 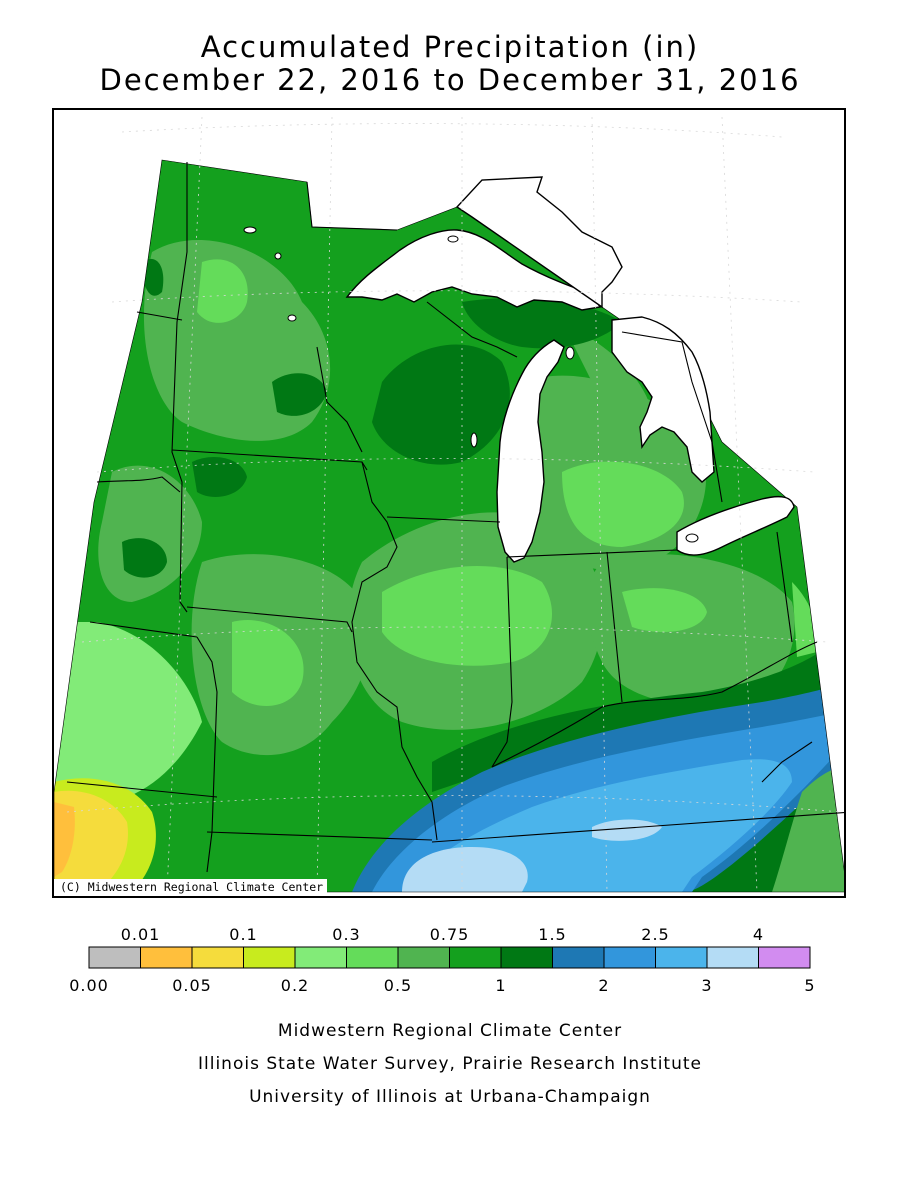 What do you see at coordinates (603, 985) in the screenshot?
I see `legend-lower-label: 2` at bounding box center [603, 985].